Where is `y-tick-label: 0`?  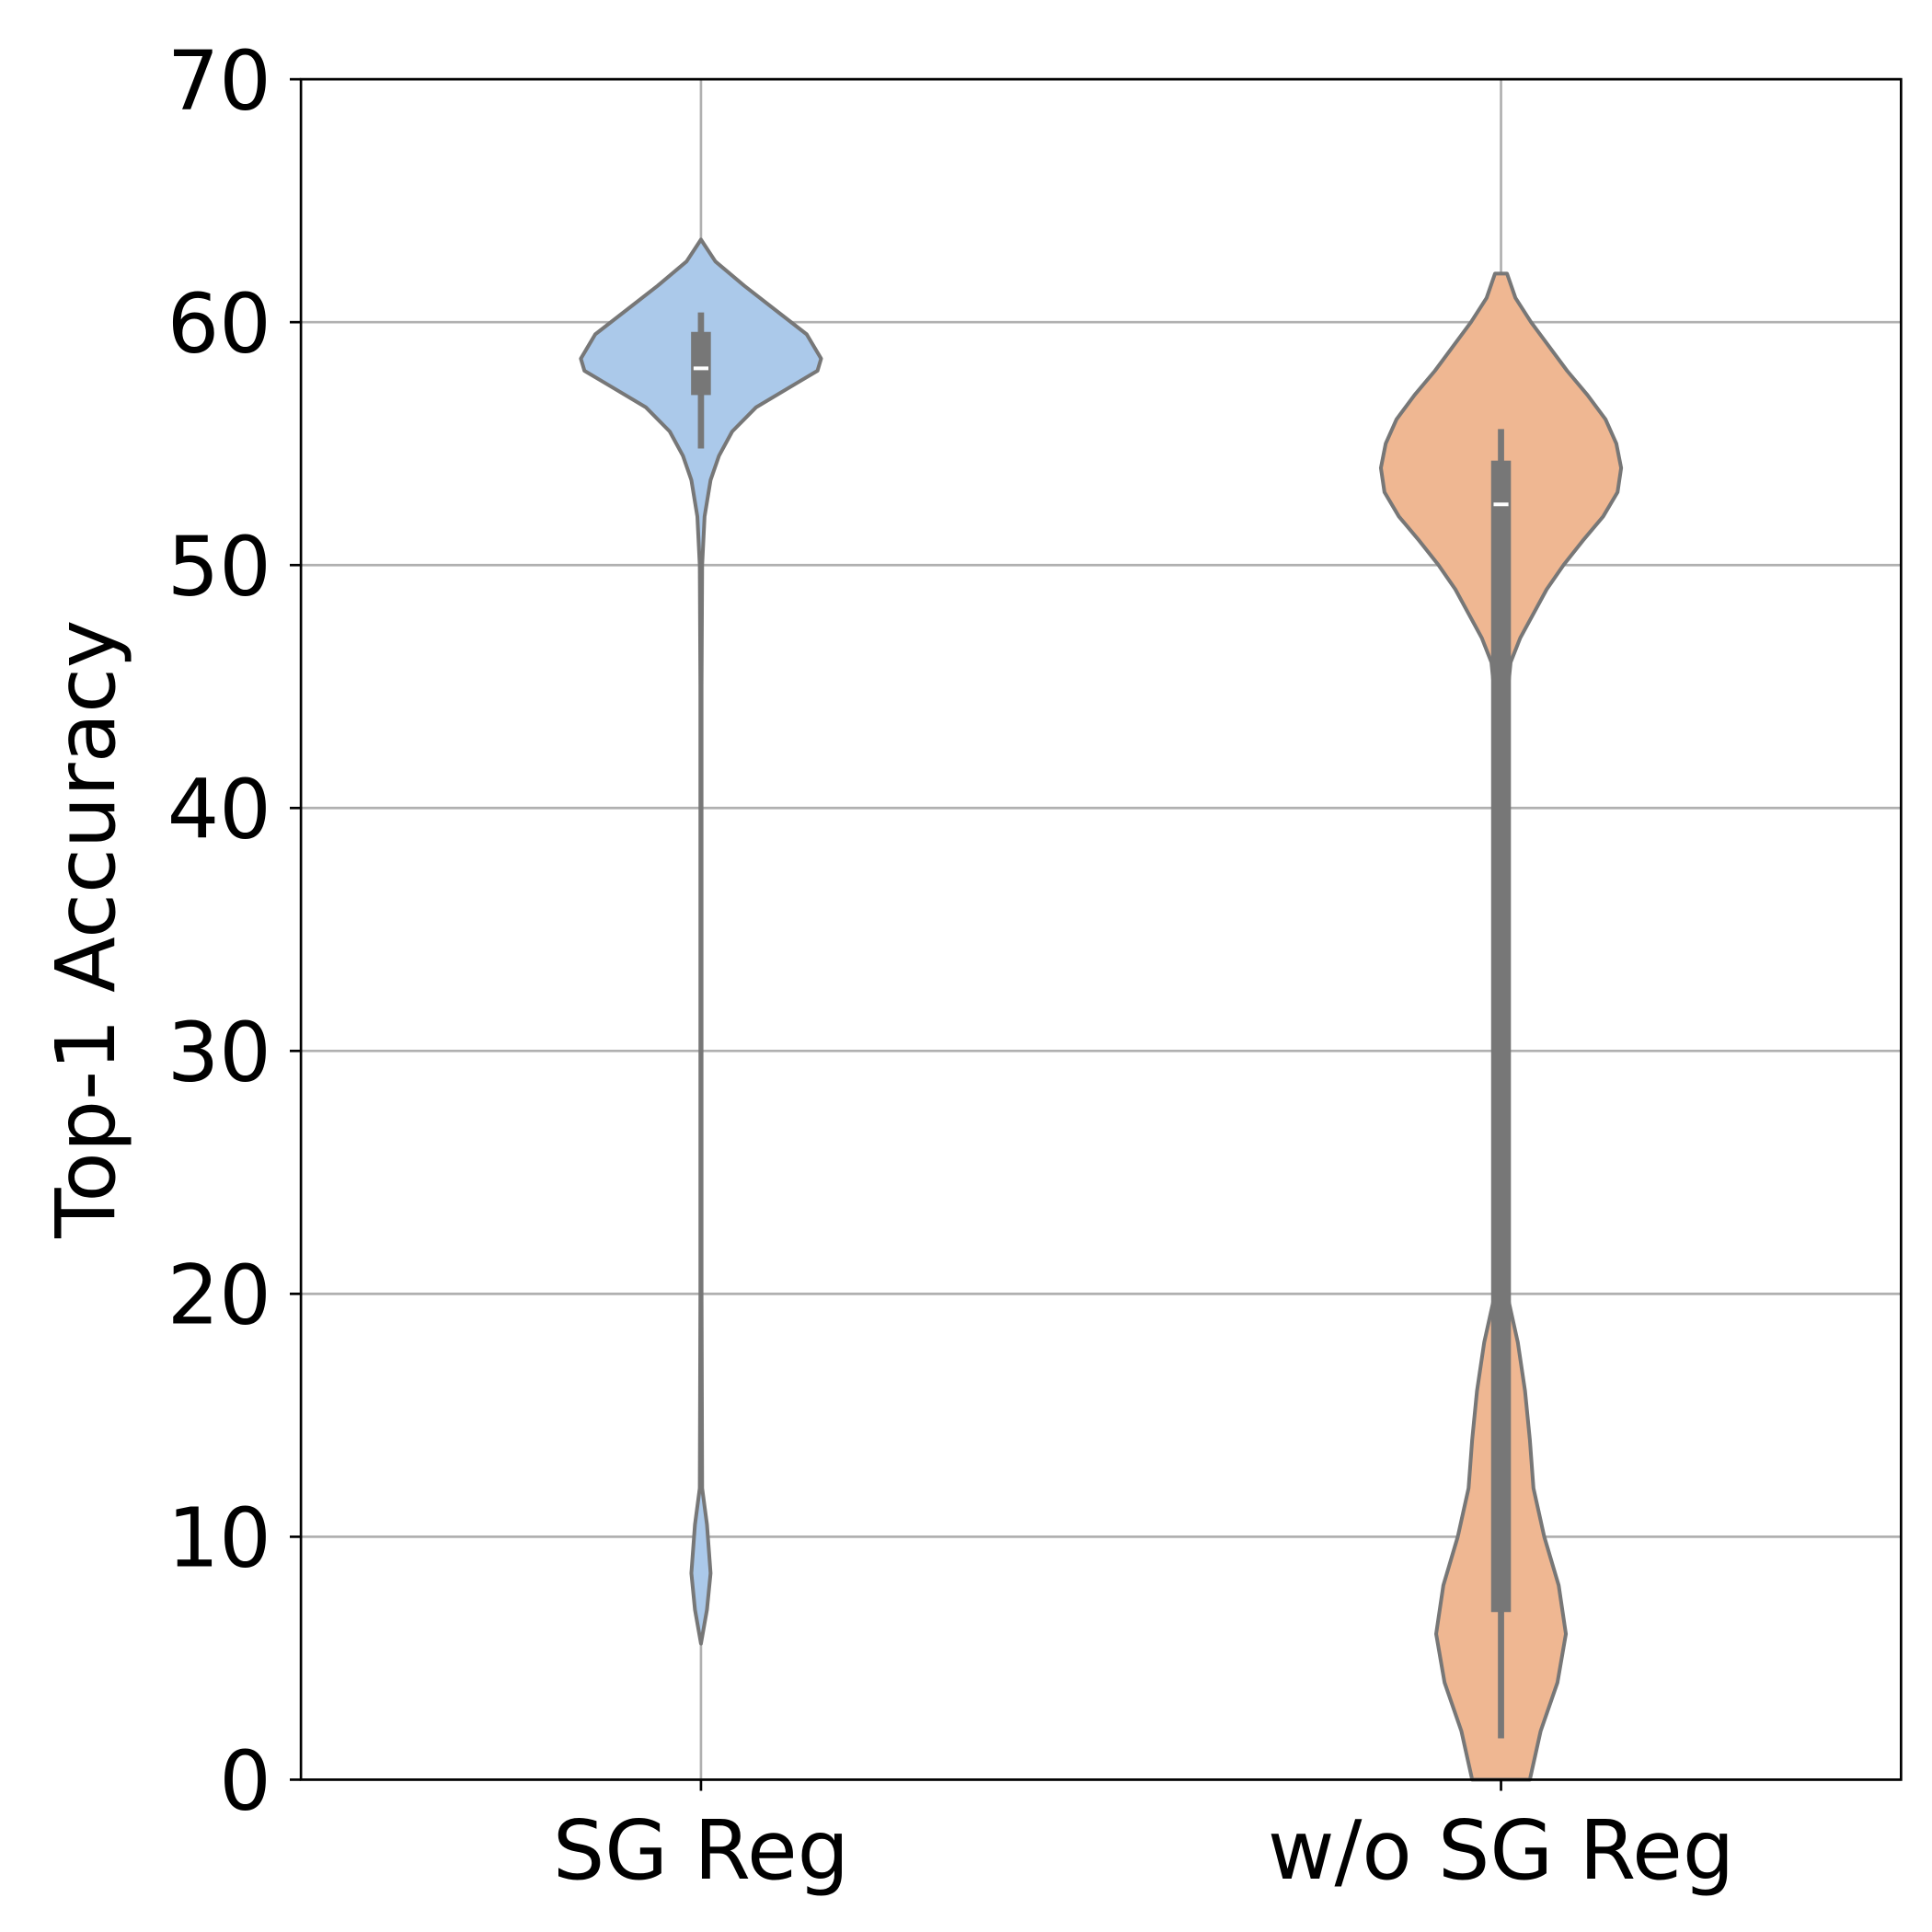 y-tick-label: 0 is located at coordinates (245, 1781).